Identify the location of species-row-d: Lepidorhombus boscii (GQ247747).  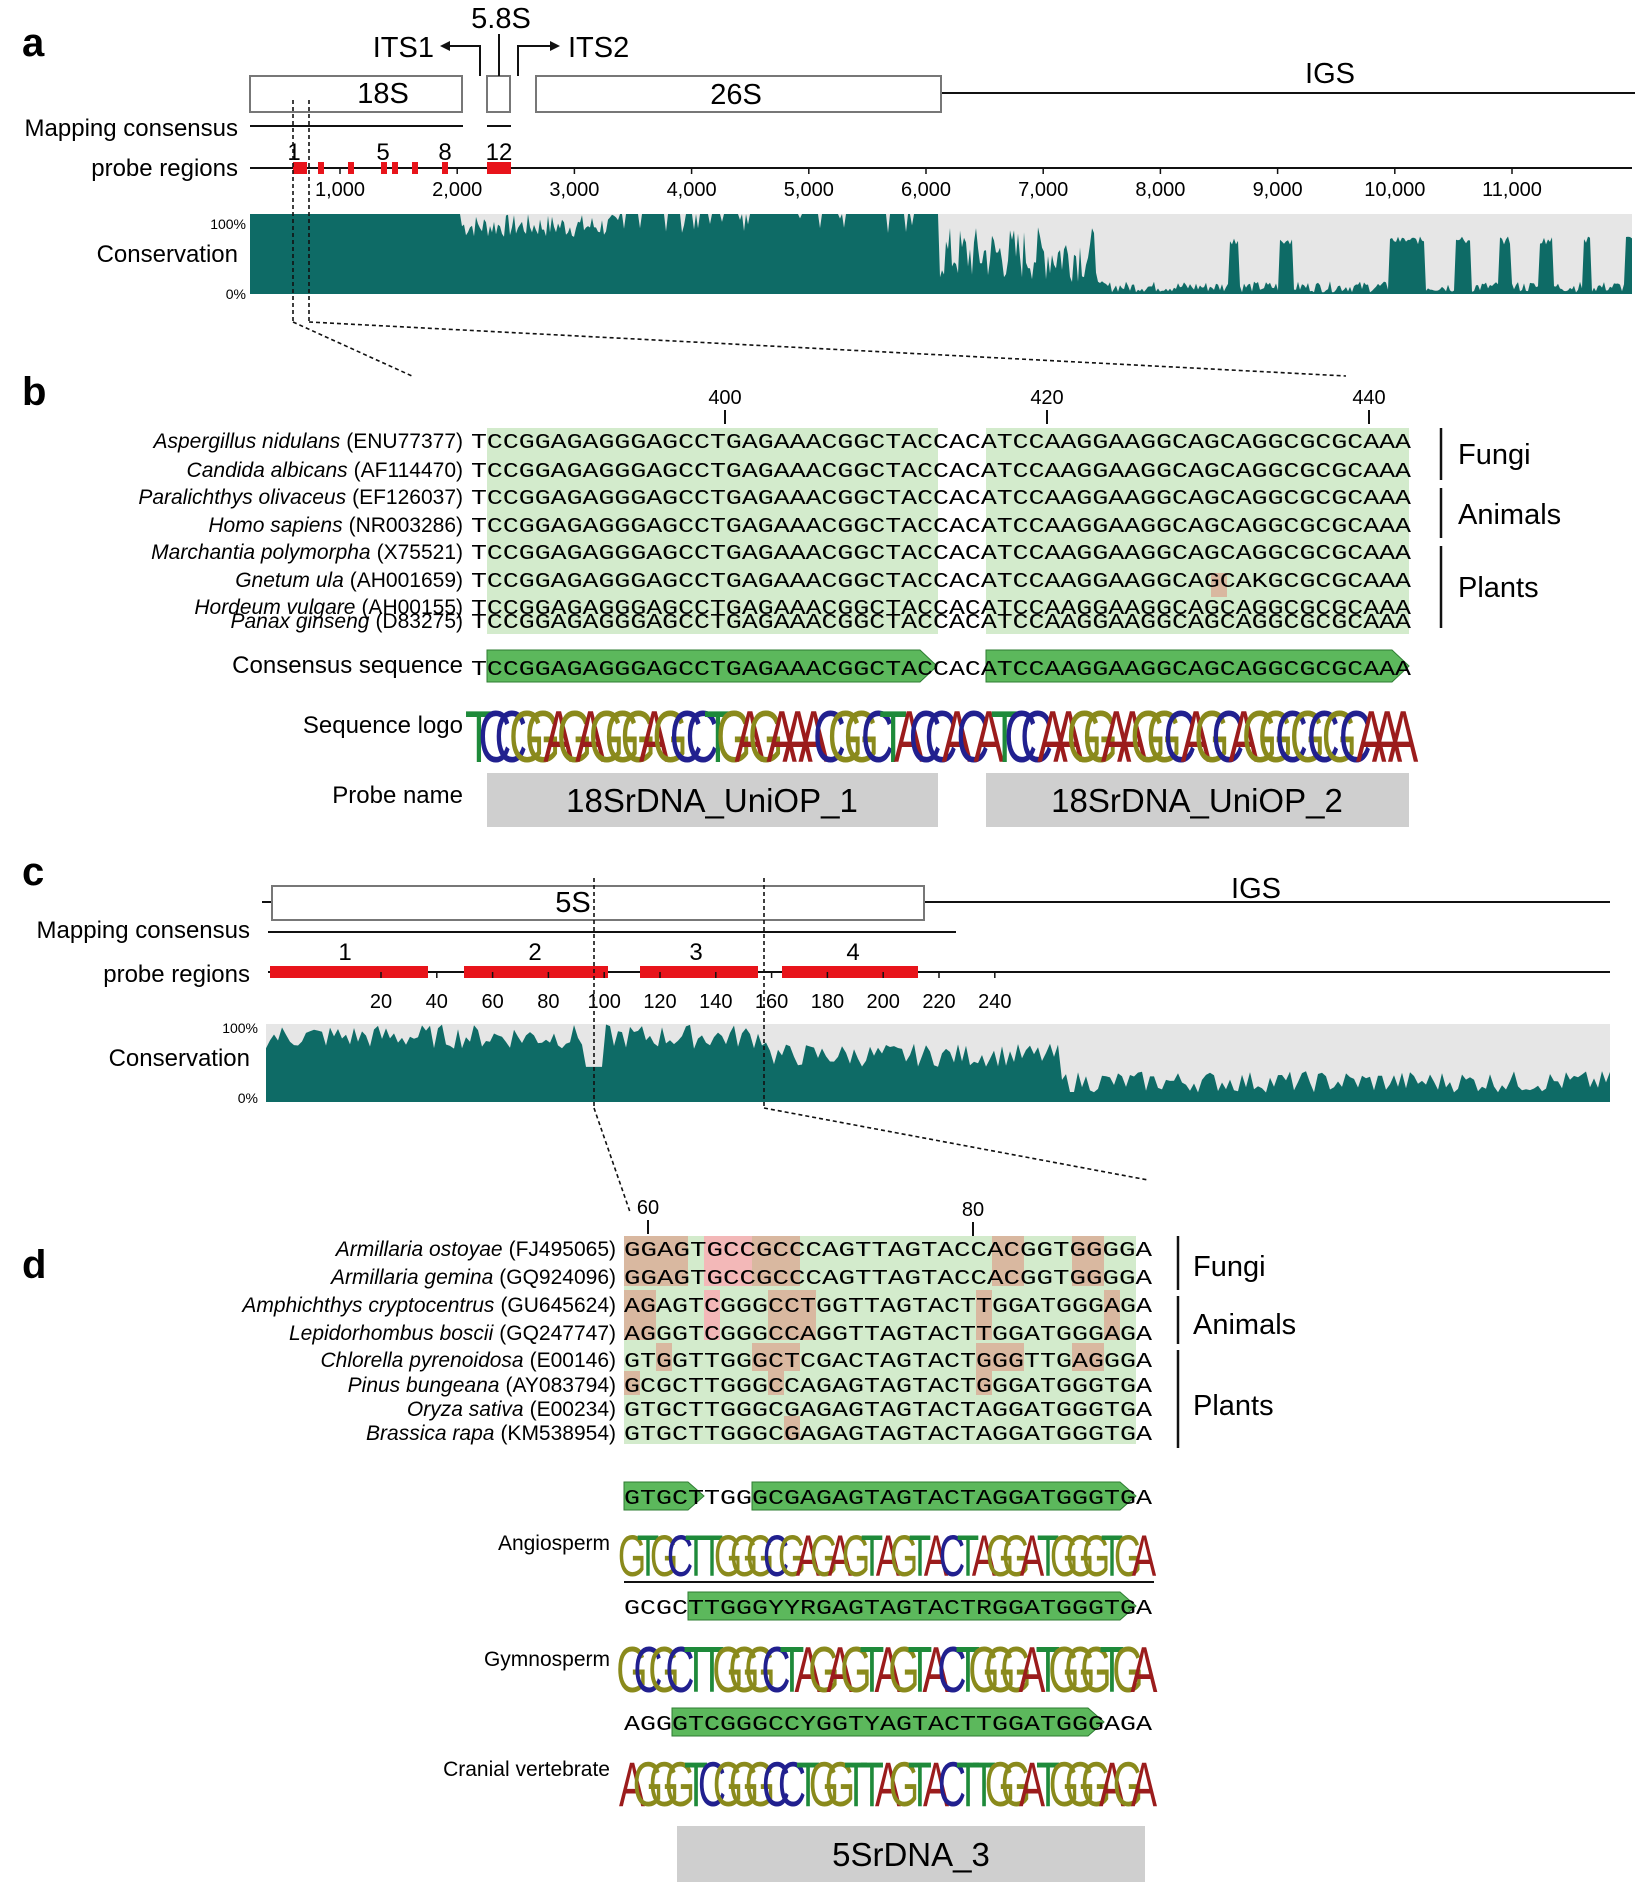
(452, 1333).